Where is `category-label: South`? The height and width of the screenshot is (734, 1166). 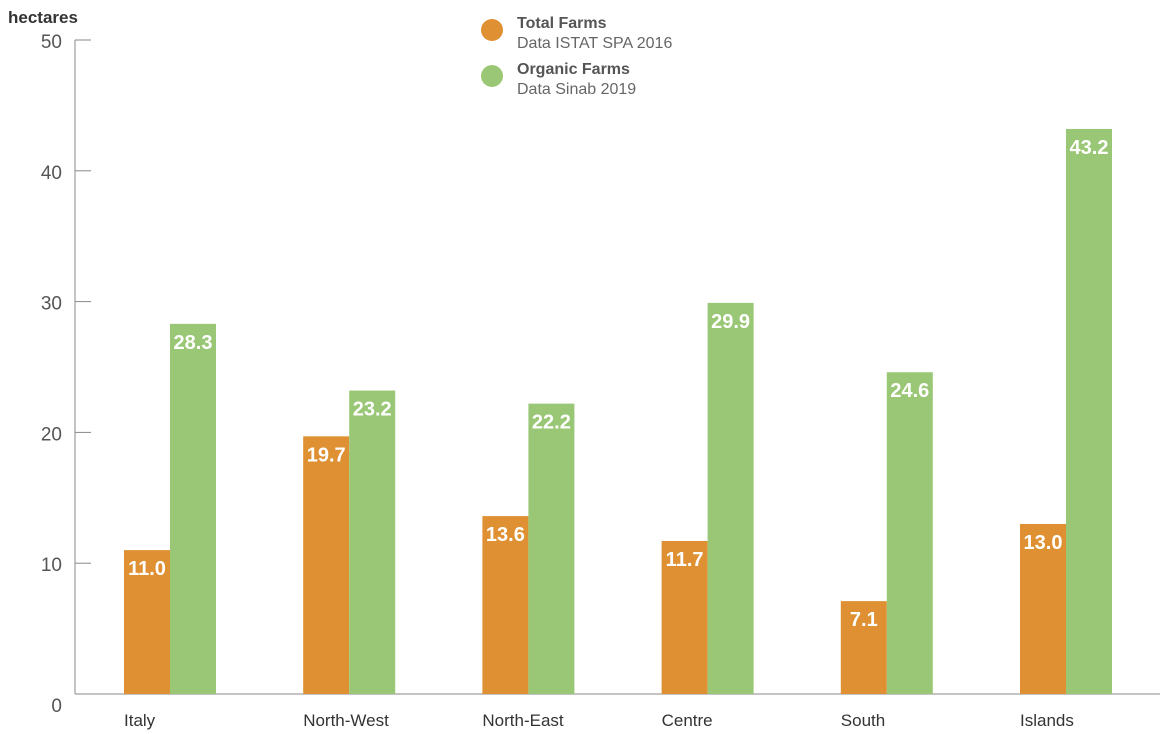
category-label: South is located at coordinates (863, 720).